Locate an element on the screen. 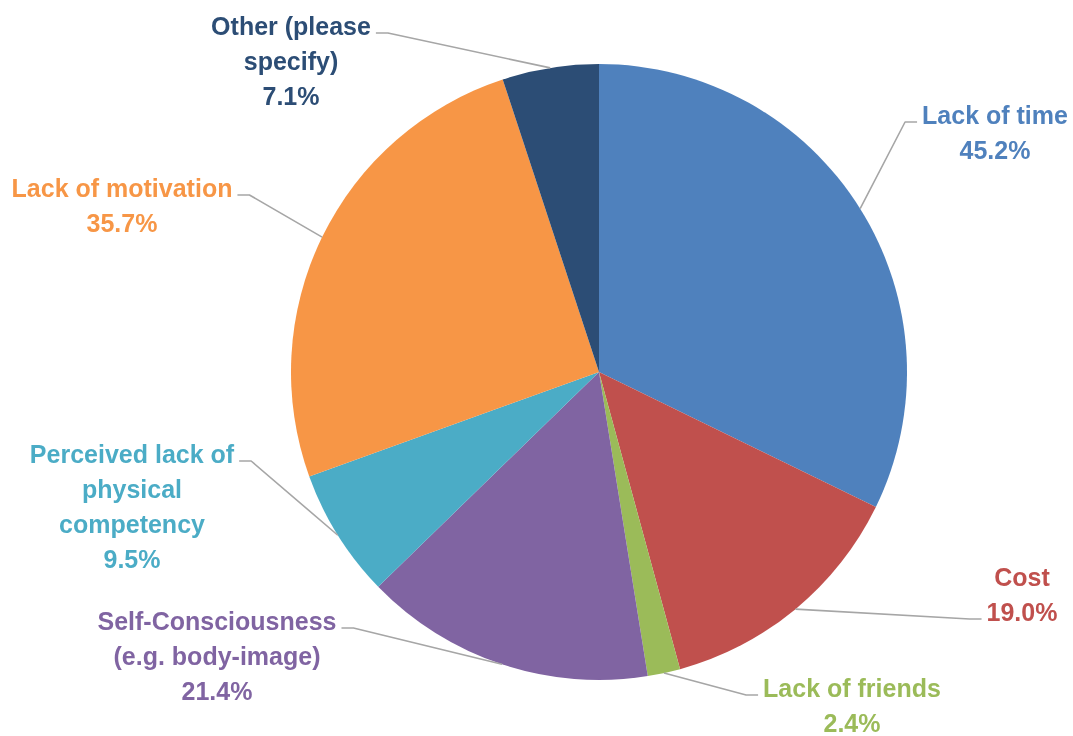 Image resolution: width=1073 pixels, height=736 pixels. data-label: 21.4% is located at coordinates (217, 691).